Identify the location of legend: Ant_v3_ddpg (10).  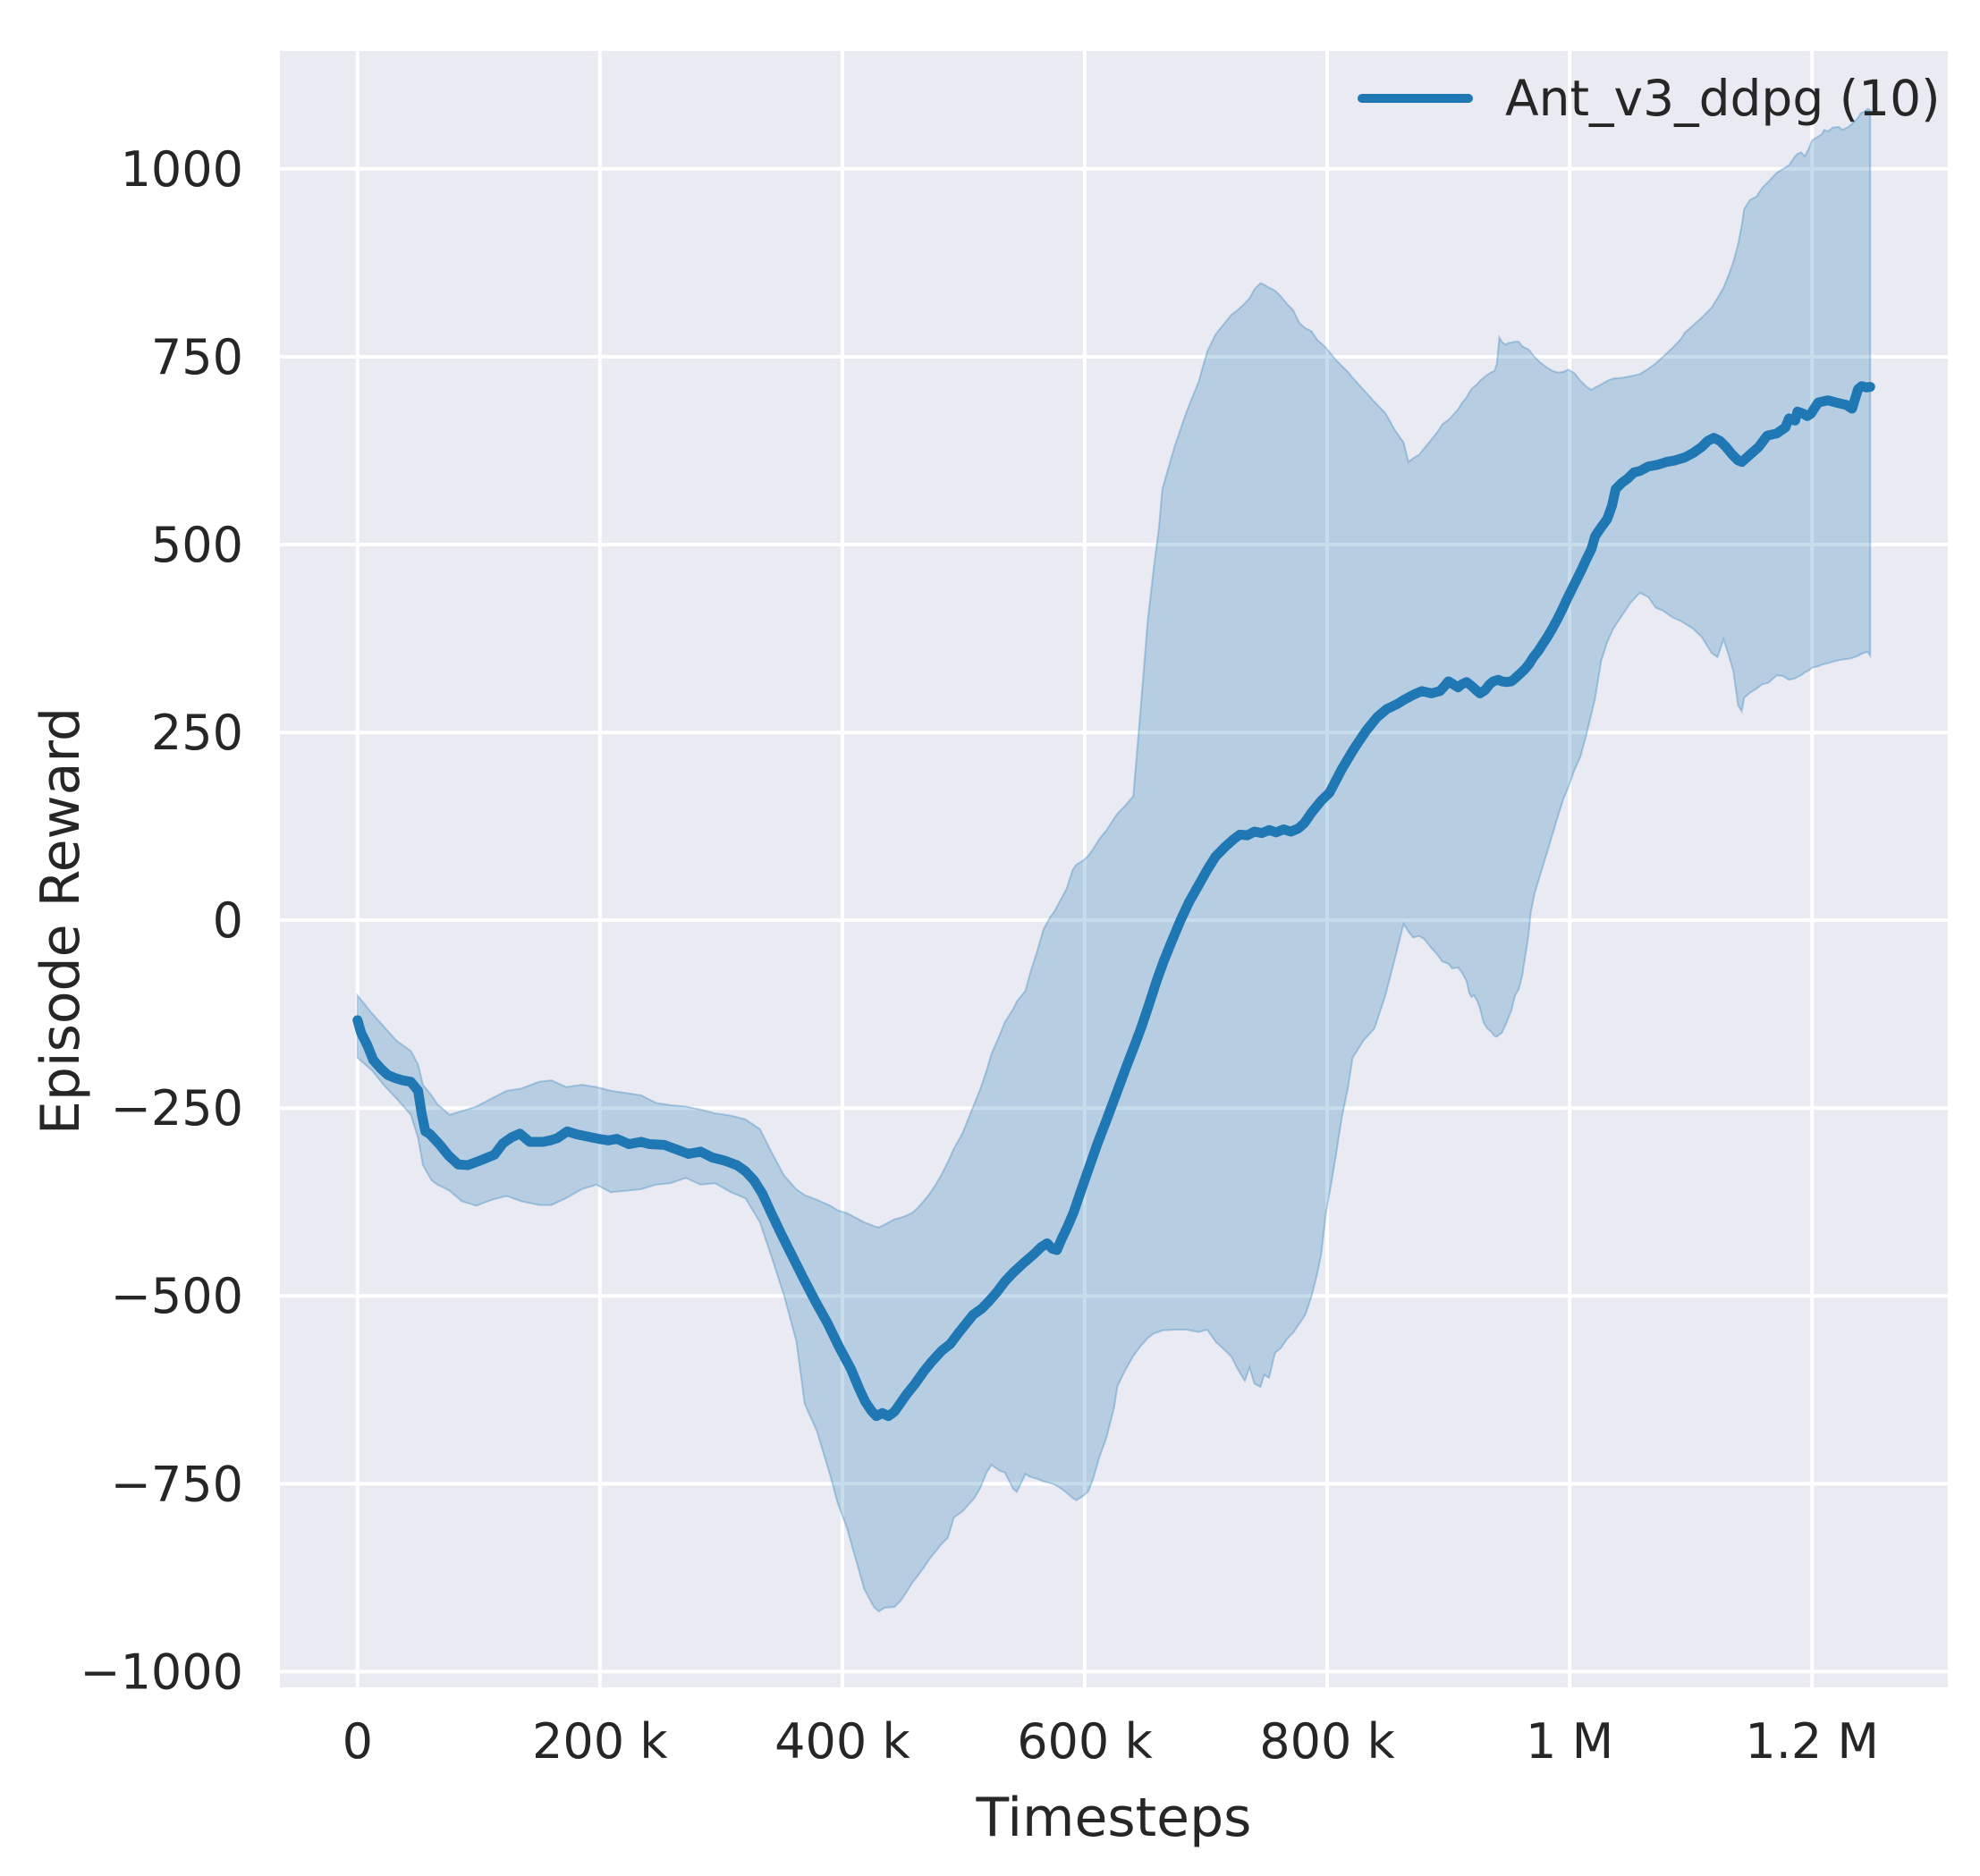
(1649, 99).